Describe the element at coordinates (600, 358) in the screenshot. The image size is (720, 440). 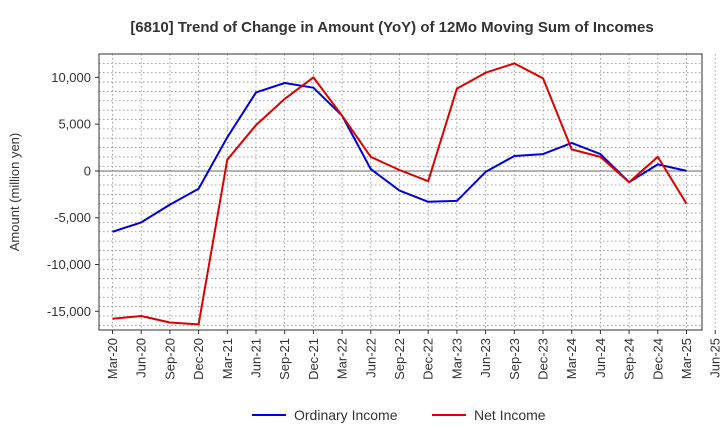
I see `x-tick-label: Jun-24` at that location.